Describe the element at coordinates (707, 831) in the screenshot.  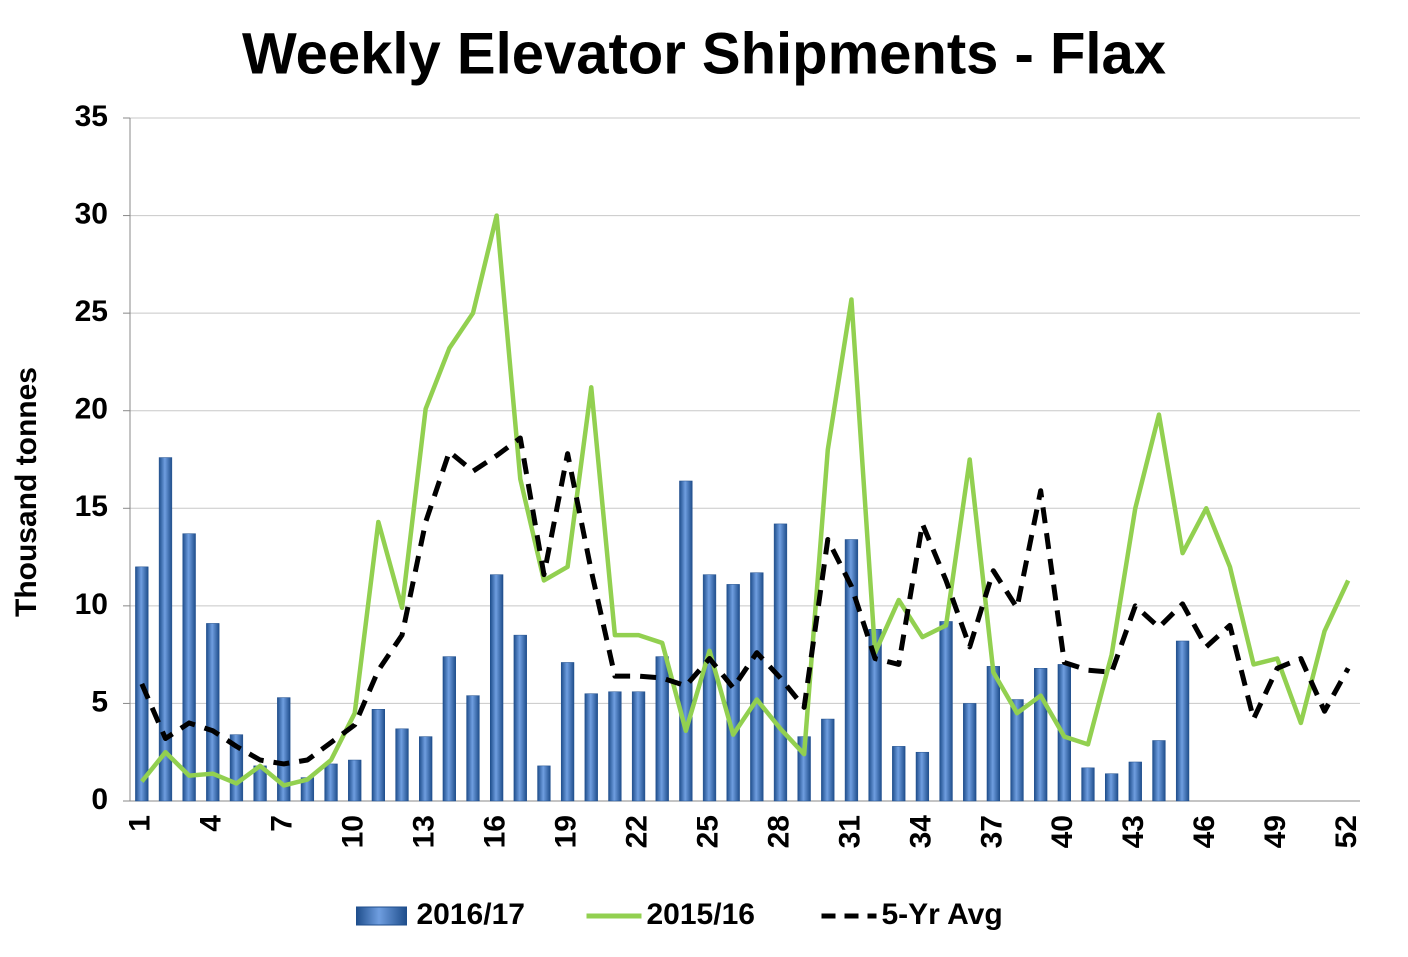
I see `x-tick-label: 25` at that location.